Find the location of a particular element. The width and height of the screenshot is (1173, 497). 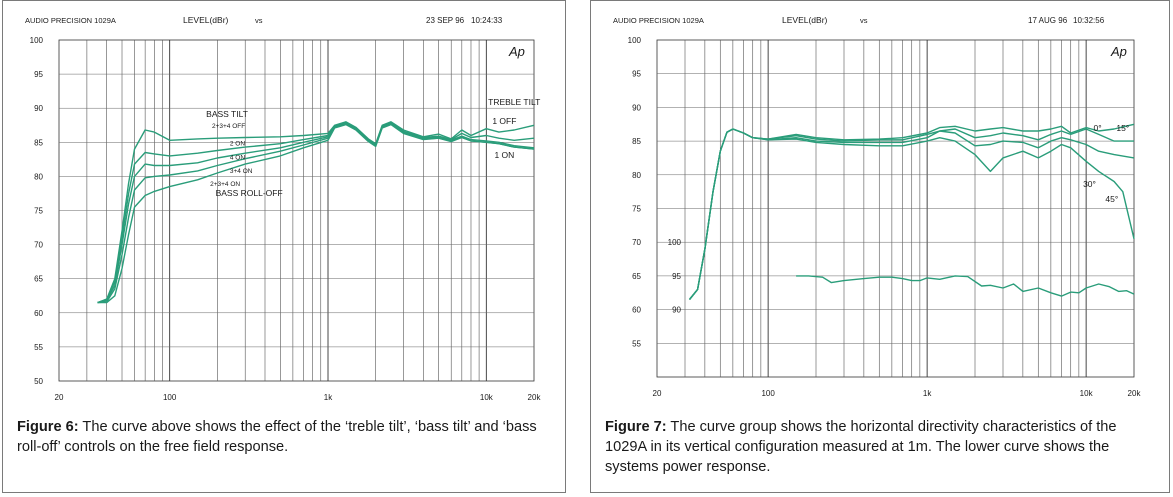

fig6-series-3-line is located at coordinates (316, 213).